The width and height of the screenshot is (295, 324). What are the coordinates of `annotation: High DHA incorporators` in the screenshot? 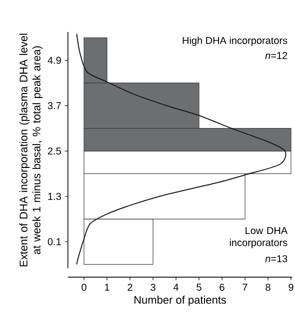 It's located at (235, 41).